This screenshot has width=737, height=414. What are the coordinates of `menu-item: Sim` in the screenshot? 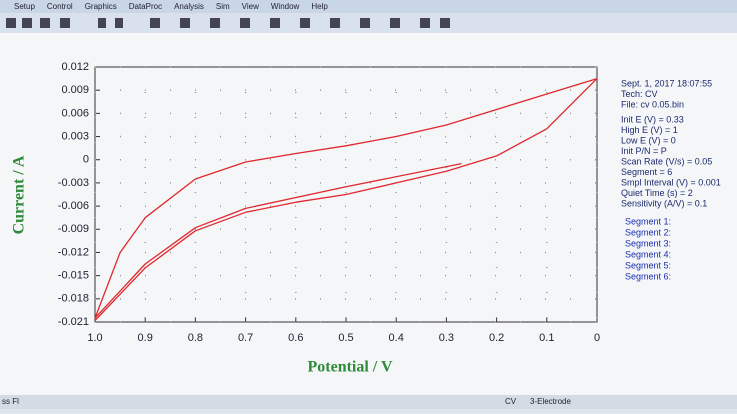 It's located at (223, 6).